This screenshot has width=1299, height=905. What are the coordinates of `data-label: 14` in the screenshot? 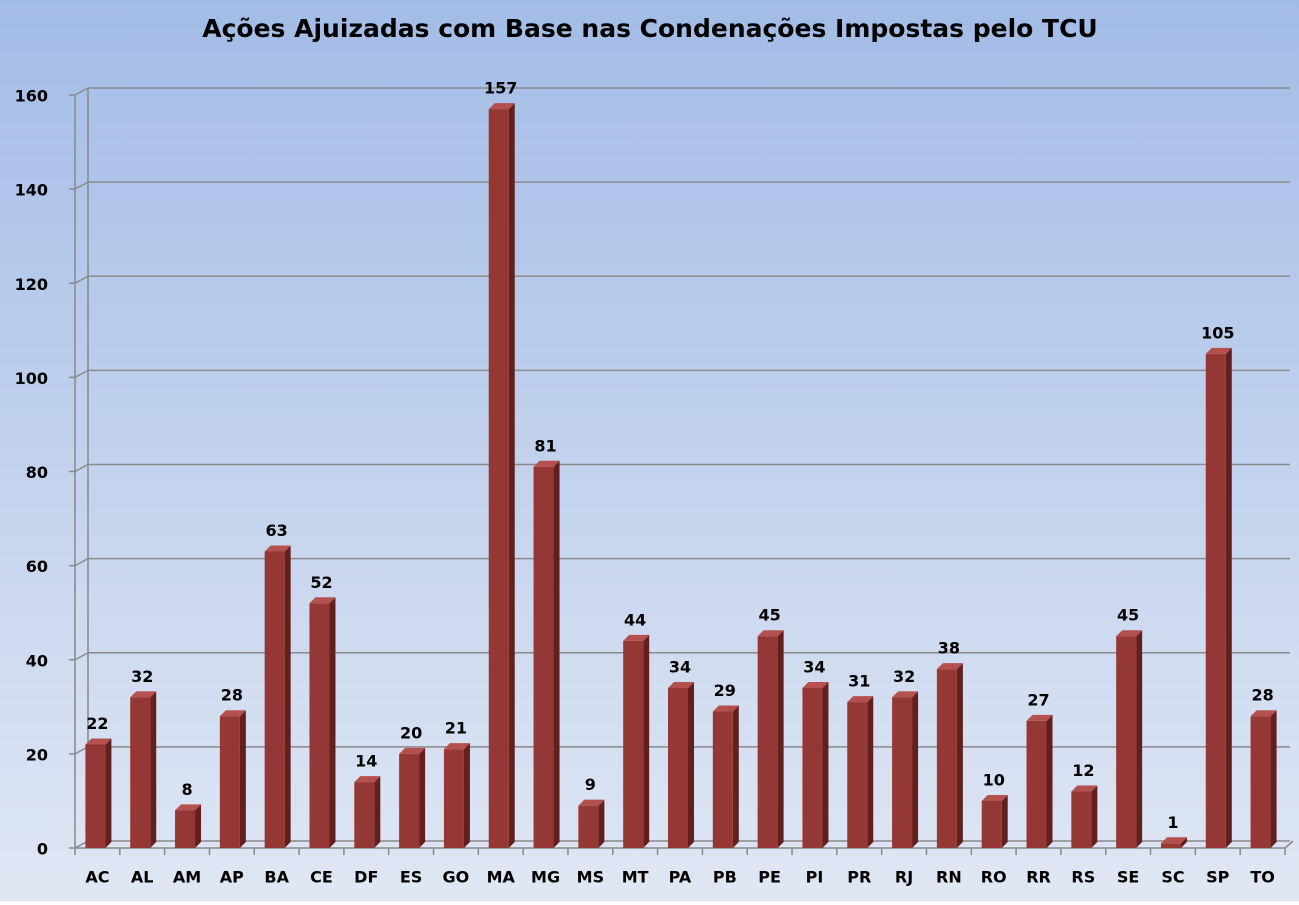 It's located at (366, 761).